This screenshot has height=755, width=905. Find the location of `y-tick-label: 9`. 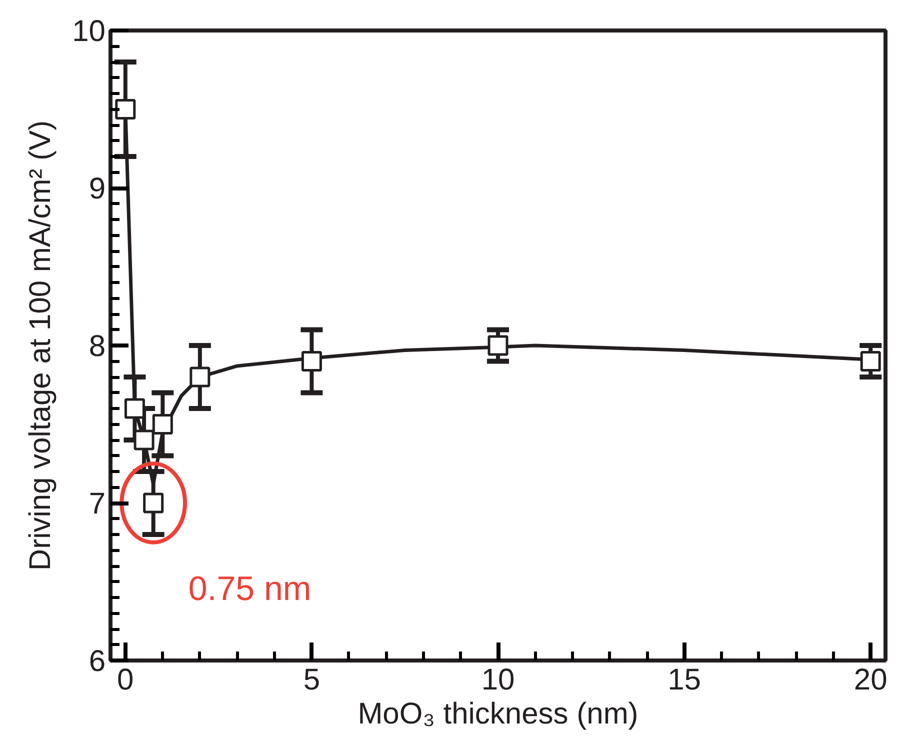

y-tick-label: 9 is located at coordinates (97, 189).